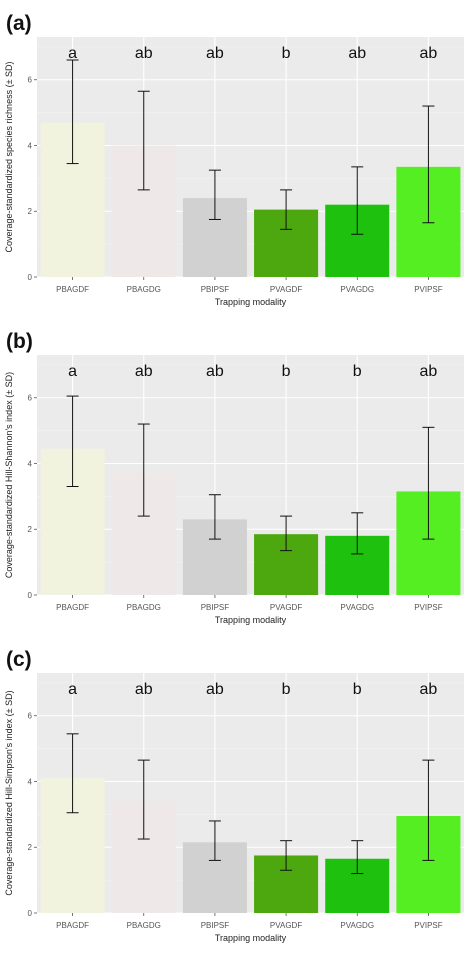 Image resolution: width=474 pixels, height=954 pixels. What do you see at coordinates (19, 659) in the screenshot?
I see `panel-letter: (c)` at bounding box center [19, 659].